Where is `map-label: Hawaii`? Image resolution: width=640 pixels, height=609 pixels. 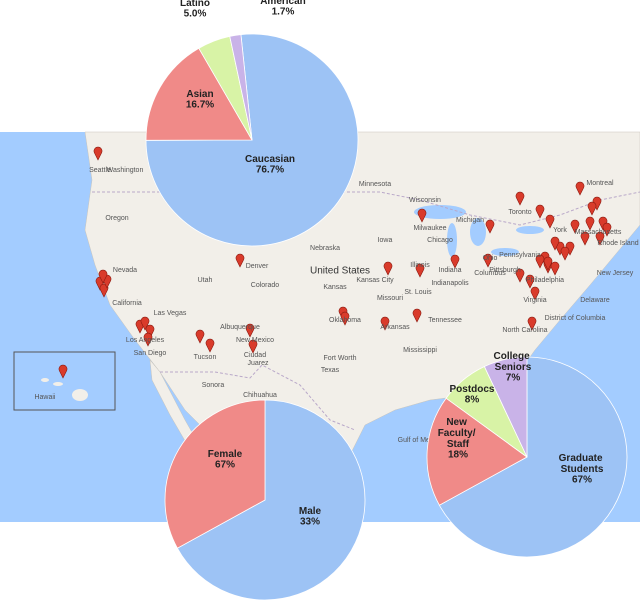 map-label: Hawaii is located at coordinates (44, 397).